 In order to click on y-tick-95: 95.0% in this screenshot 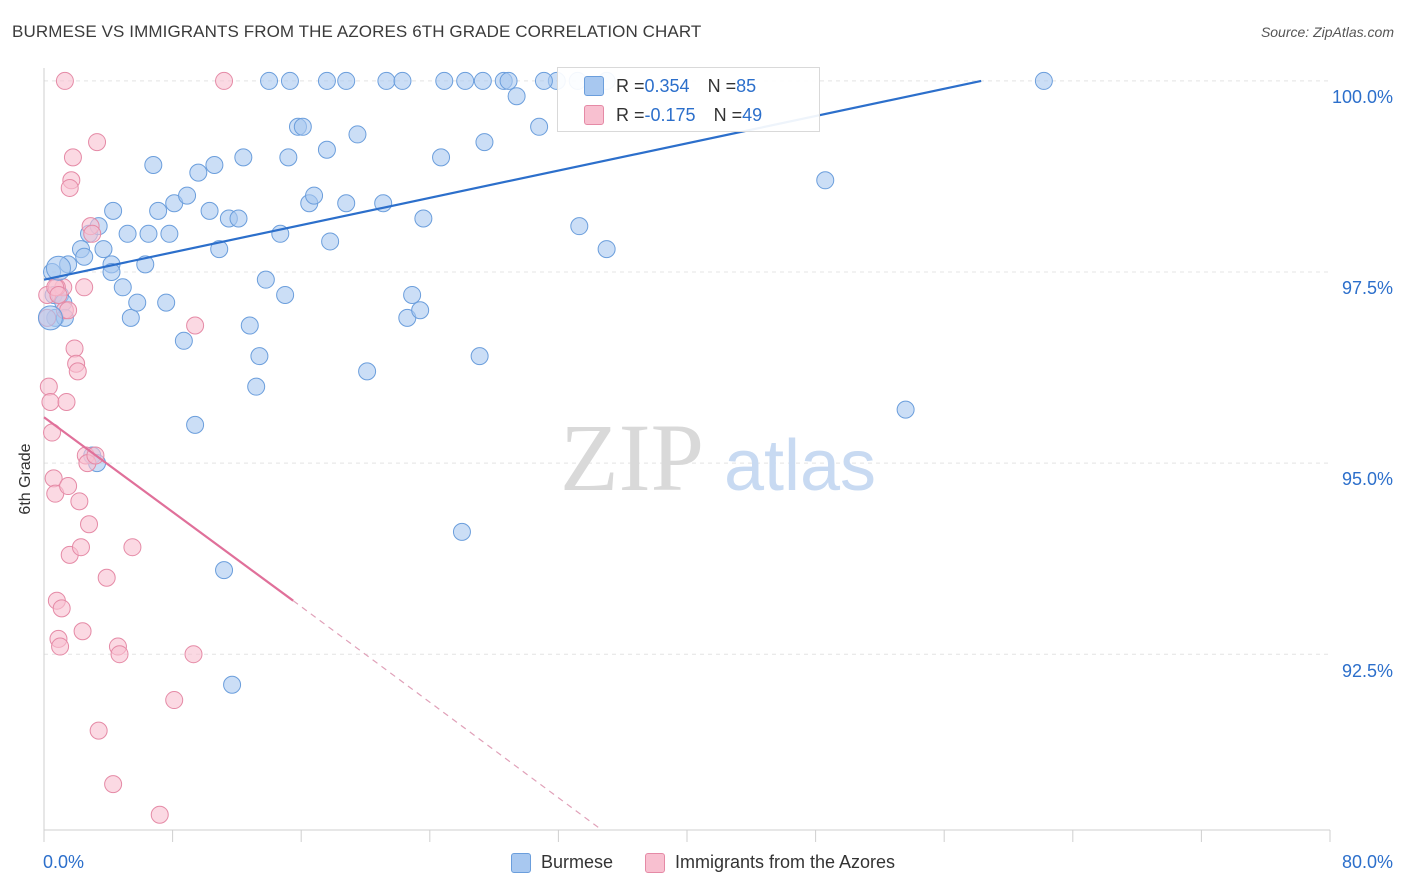, I will do `click(1367, 479)`.